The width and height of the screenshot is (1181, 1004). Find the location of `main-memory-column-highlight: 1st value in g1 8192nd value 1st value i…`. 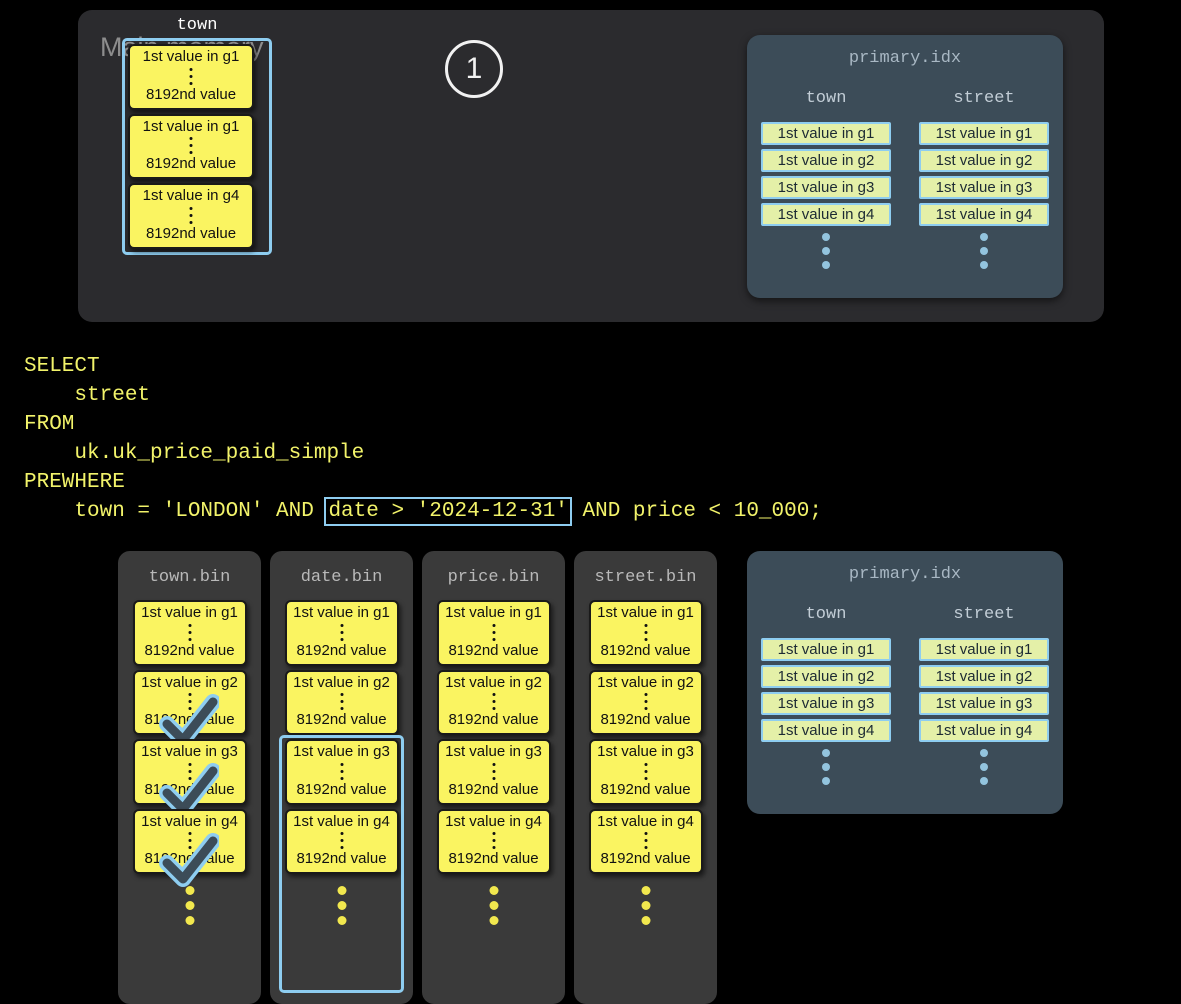

main-memory-column-highlight: 1st value in g1 8192nd value 1st value i… is located at coordinates (197, 146).